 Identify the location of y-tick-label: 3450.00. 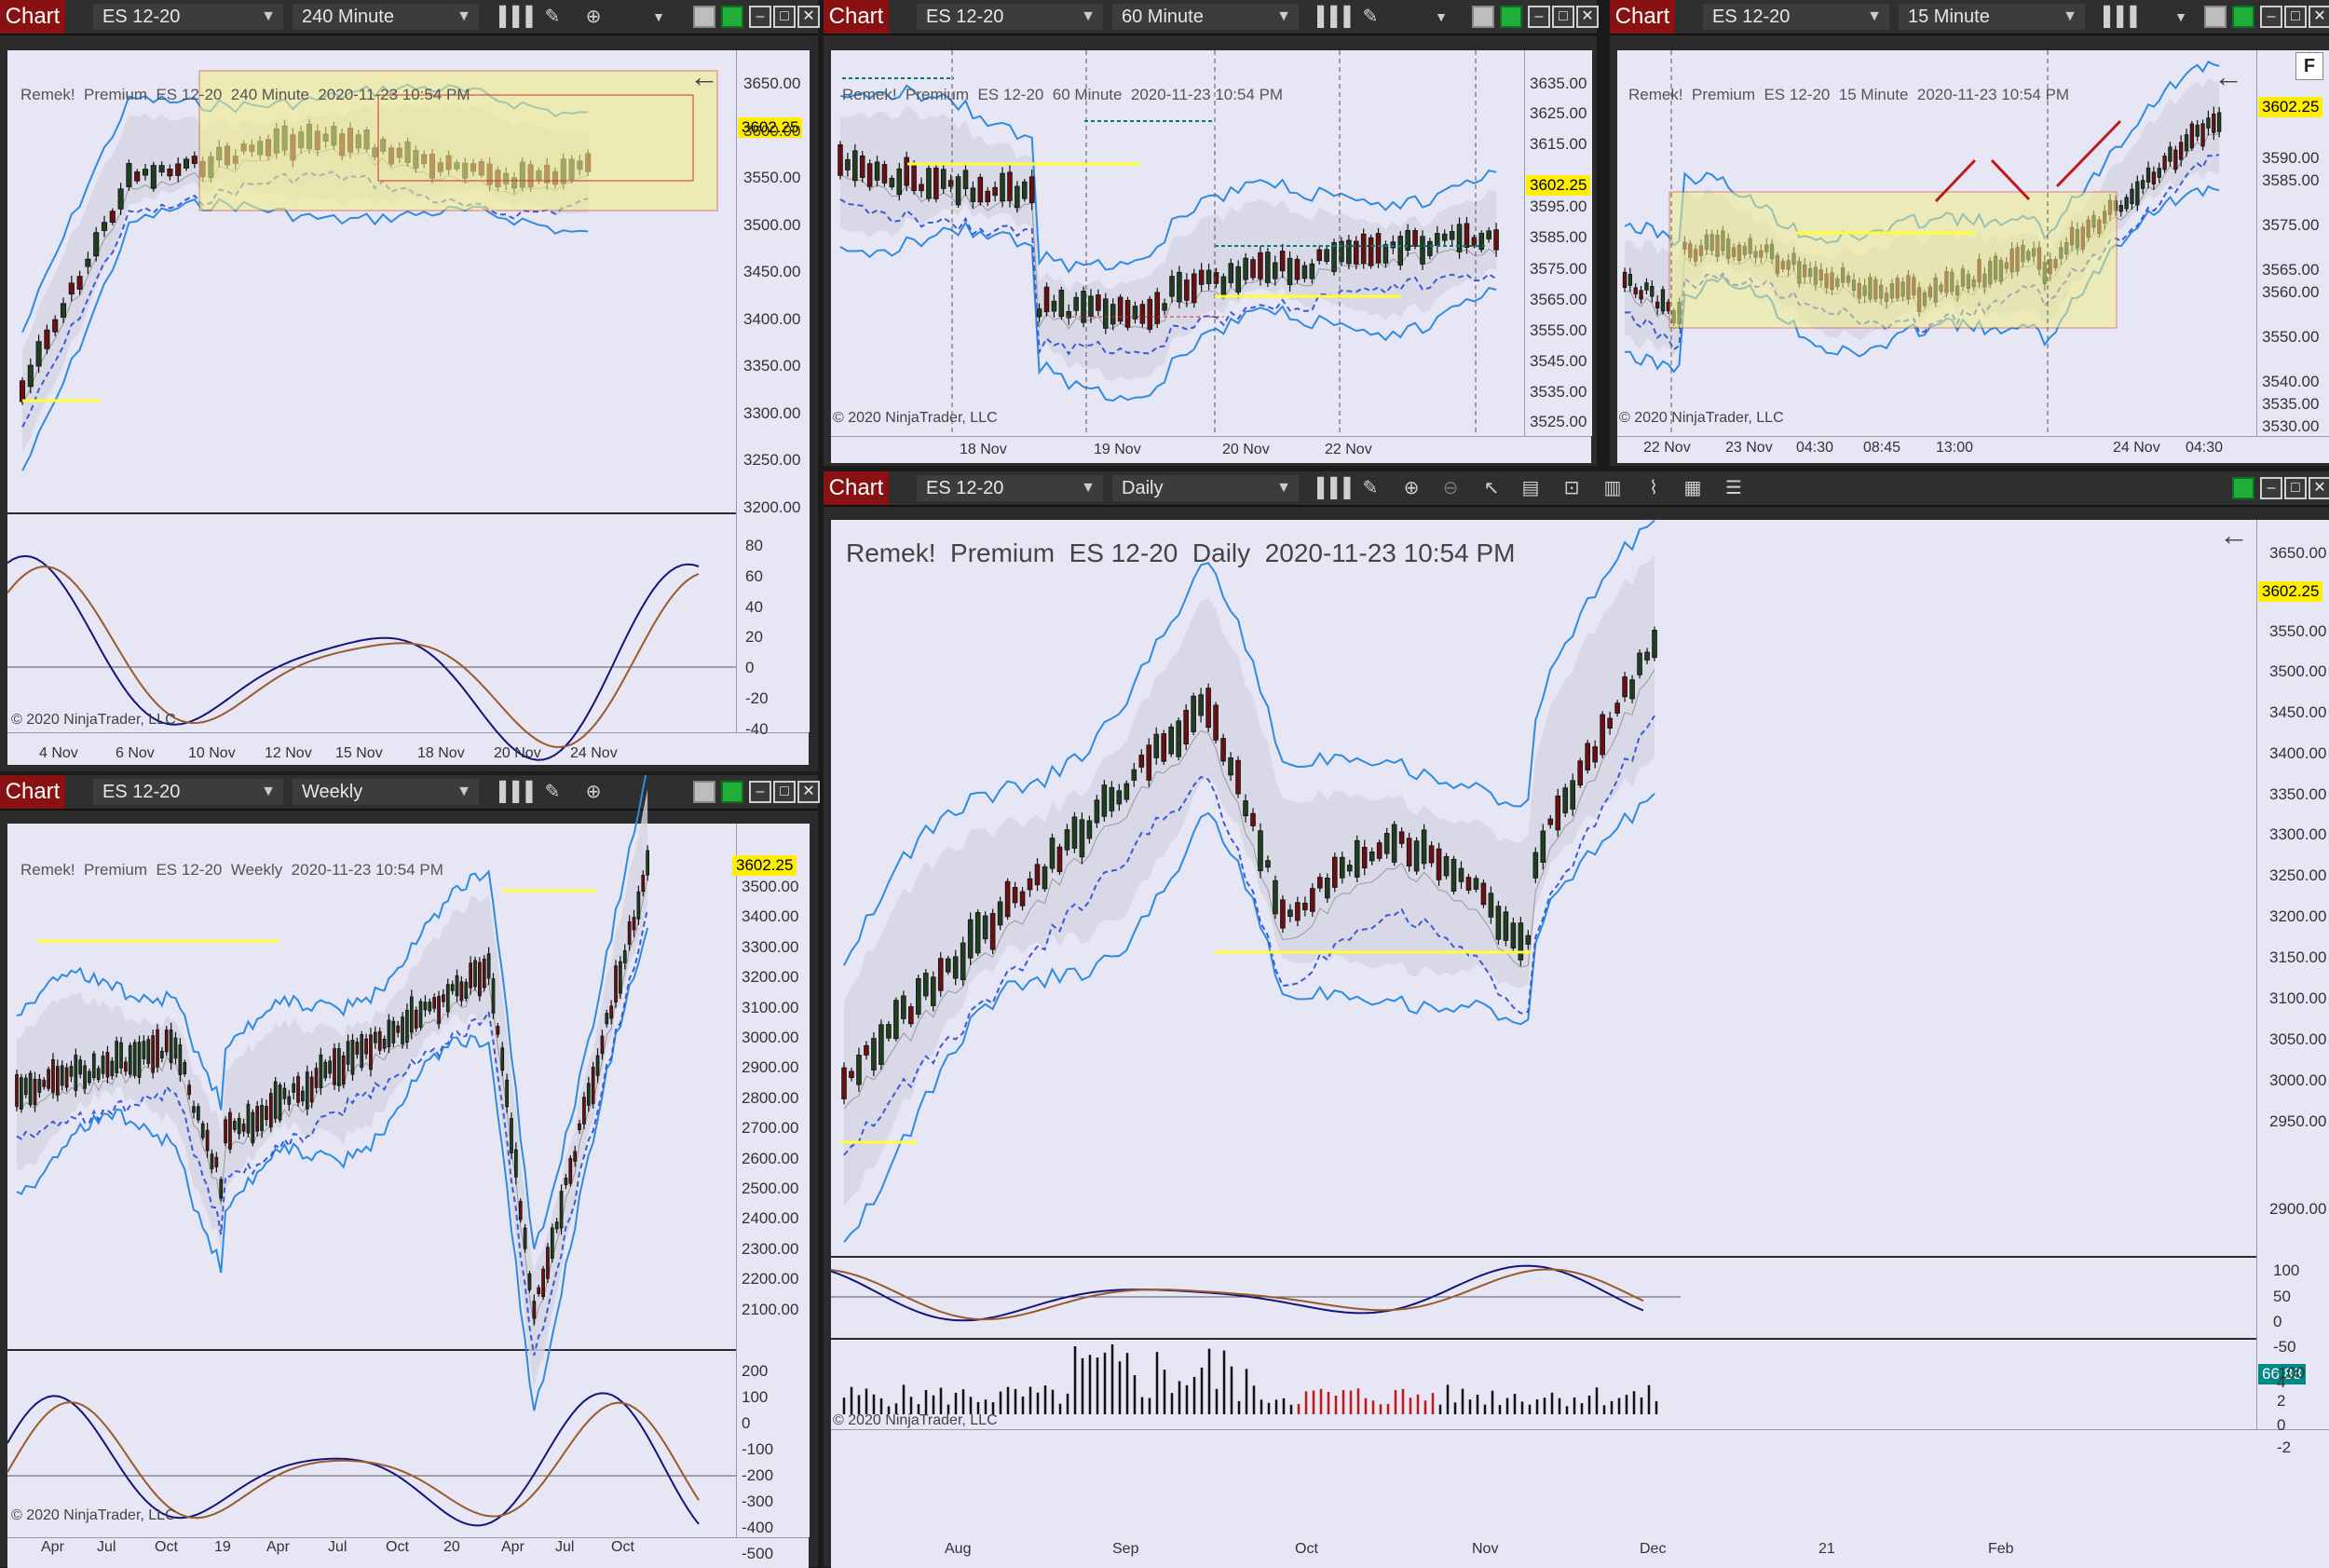
(2298, 712).